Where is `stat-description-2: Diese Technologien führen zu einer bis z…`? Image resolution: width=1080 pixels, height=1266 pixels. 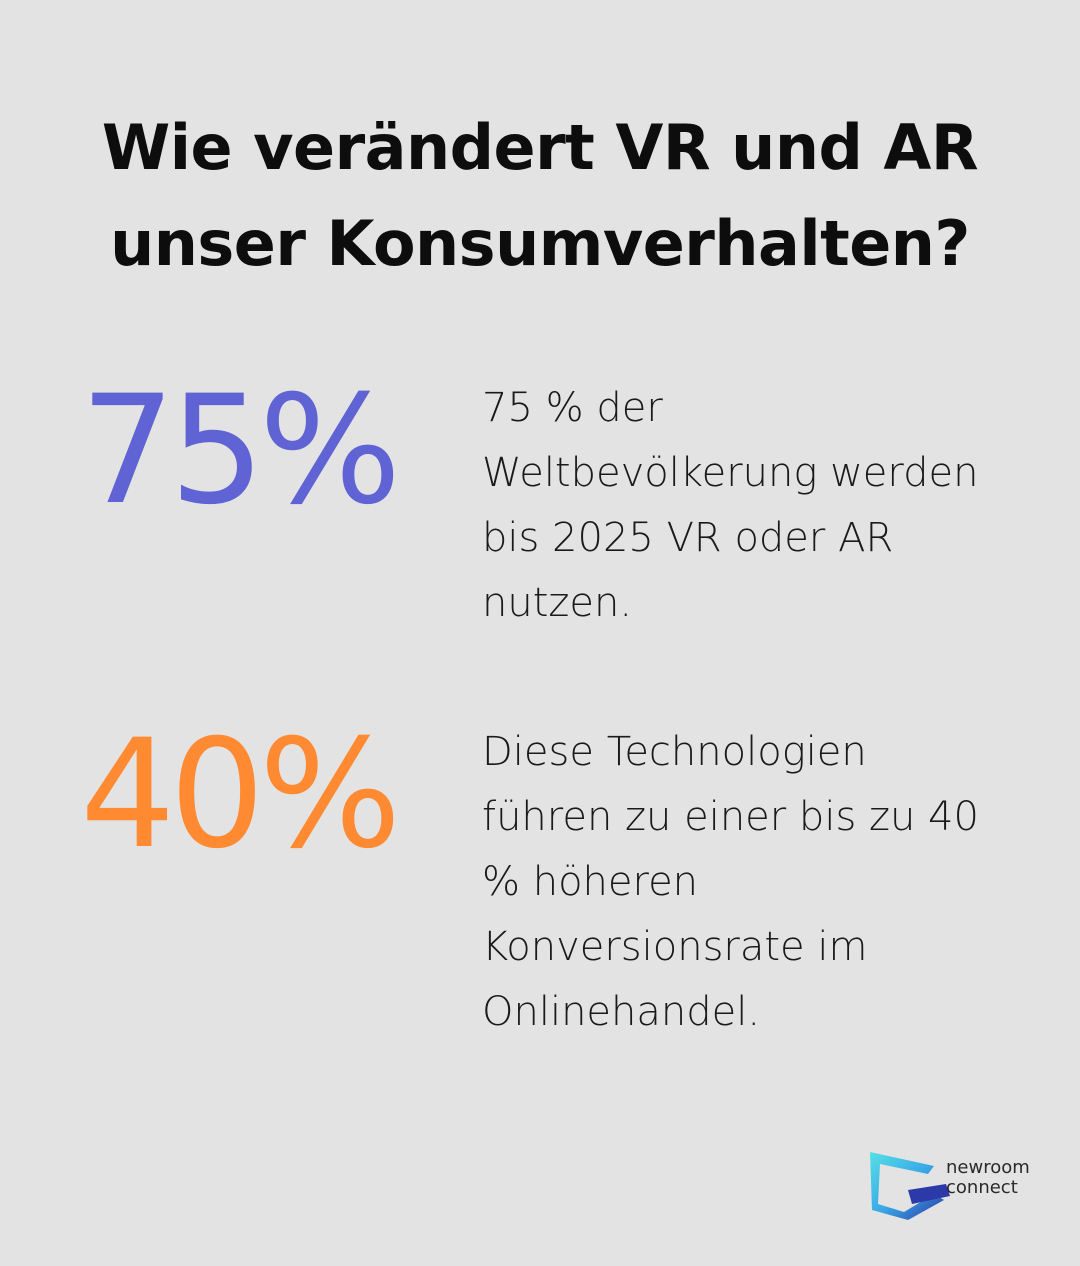
stat-description-2: Diese Technologien führen zu einer bis z… is located at coordinates (730, 882).